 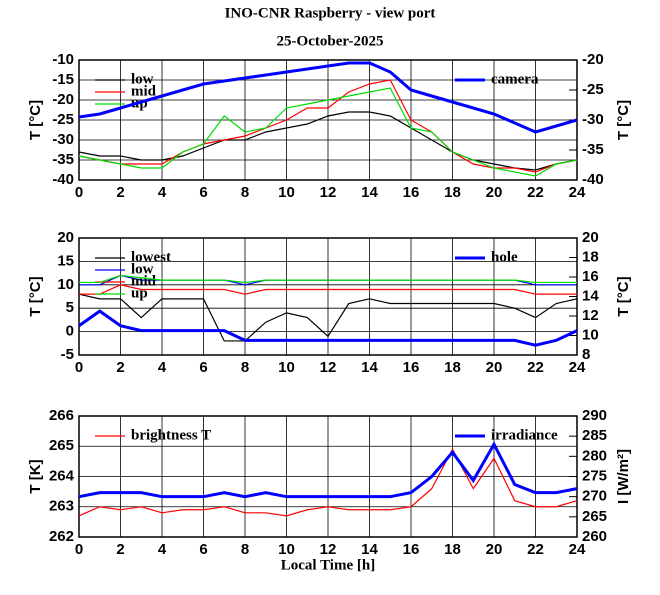 I want to click on y2-axis-label: I [W/m²], so click(x=623, y=476).